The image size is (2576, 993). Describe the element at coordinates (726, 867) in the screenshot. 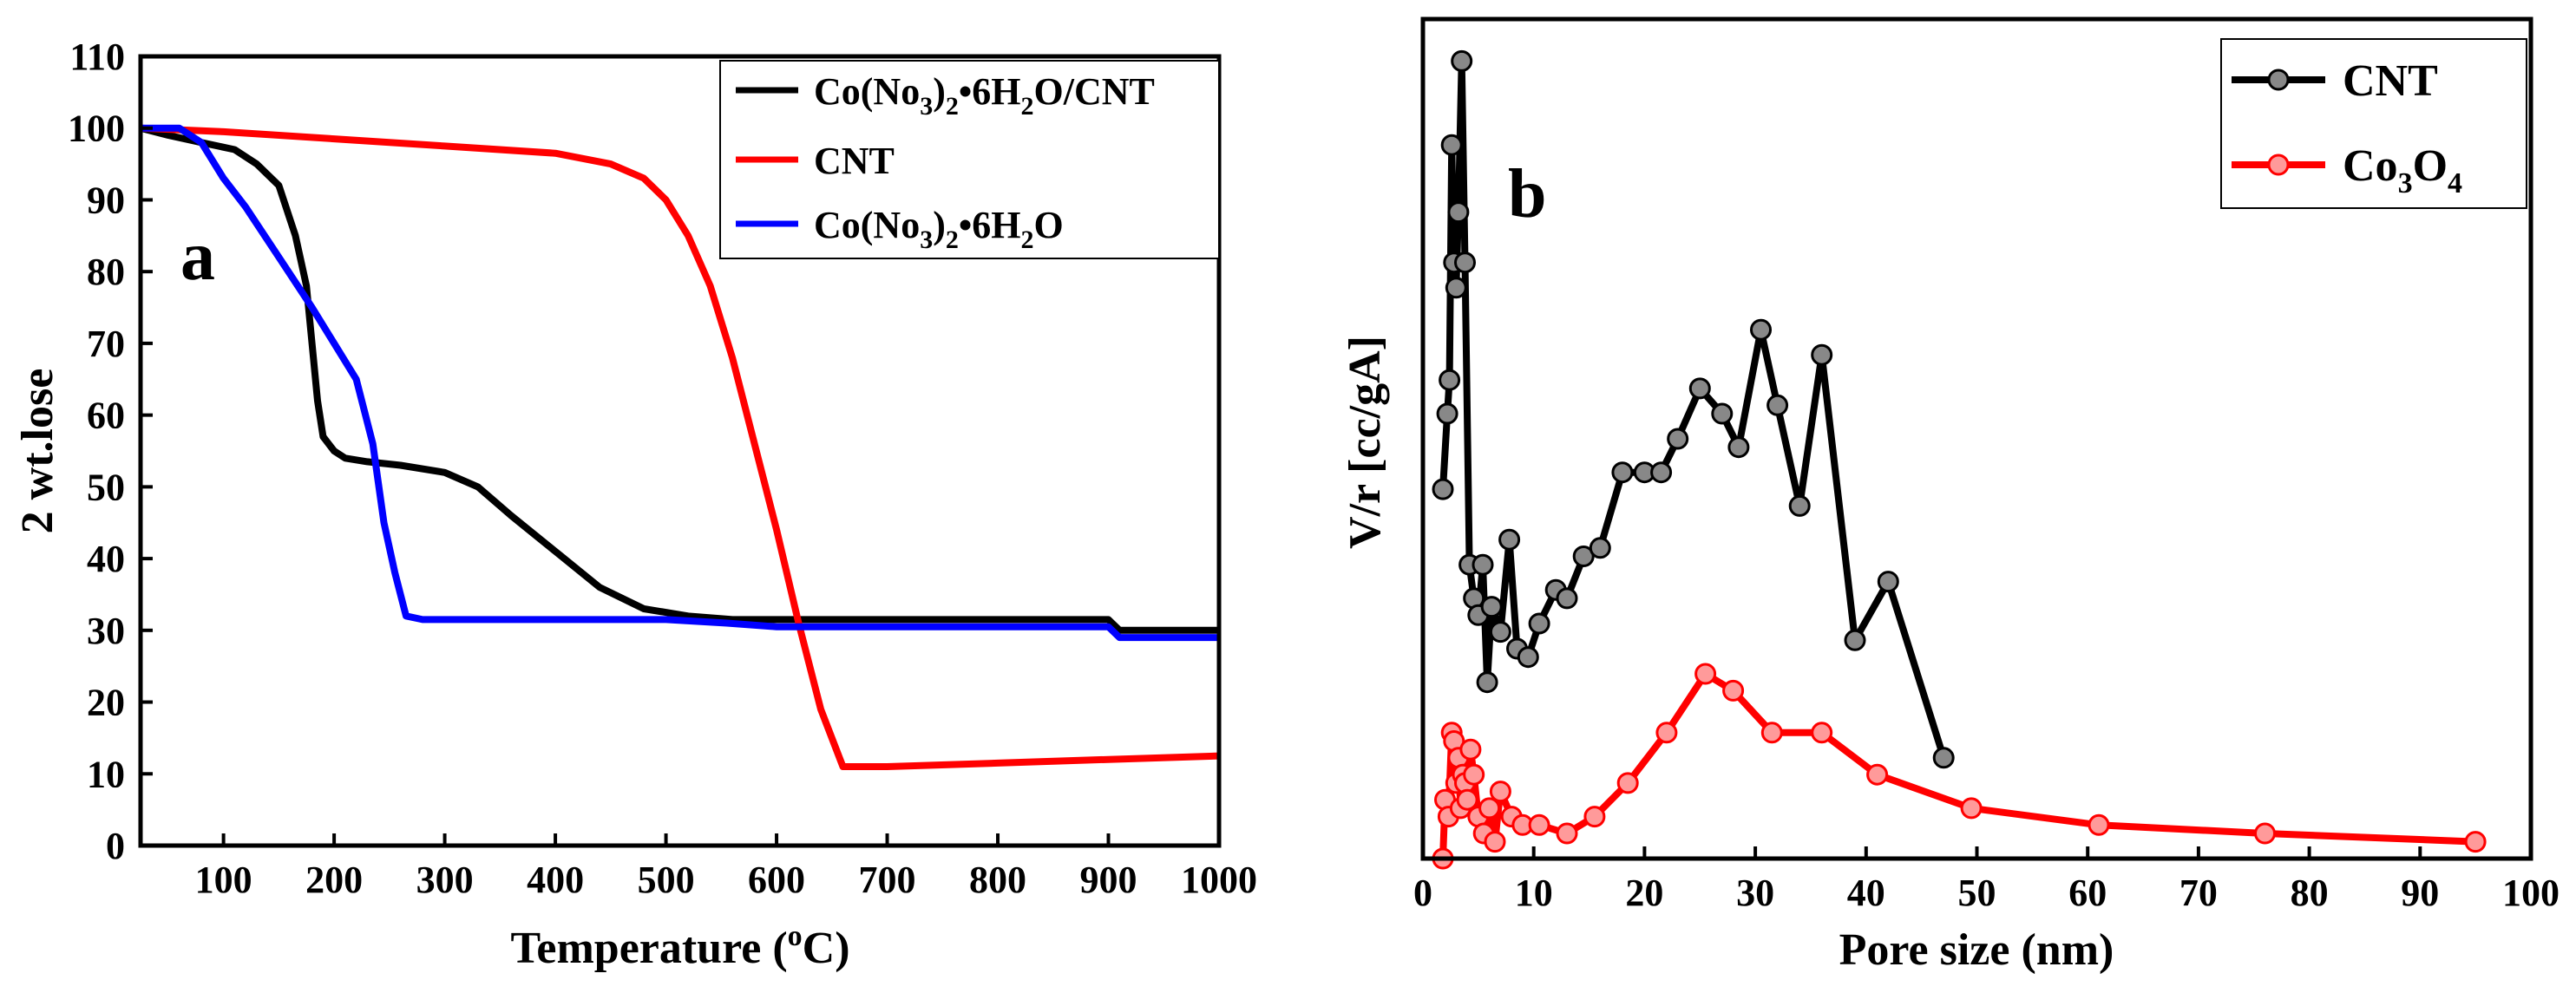

I see `panel-a-x-ticks: 100 200 300 400 500 600 700 800 900 1000` at that location.